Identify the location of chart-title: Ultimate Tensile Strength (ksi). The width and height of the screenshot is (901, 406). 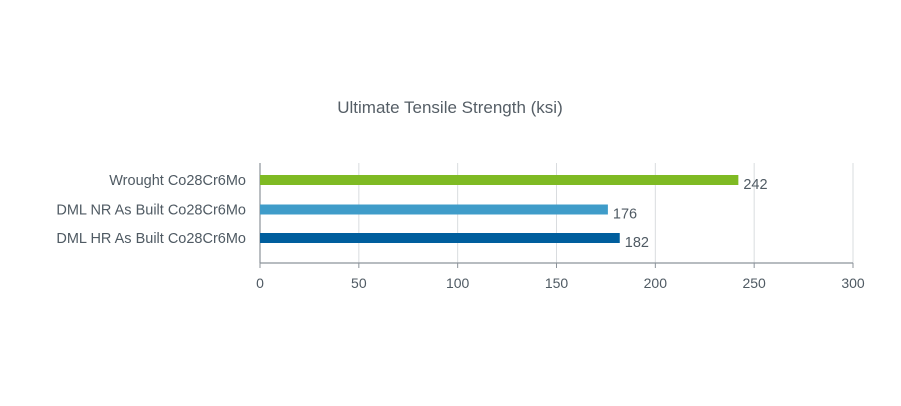
(450, 107).